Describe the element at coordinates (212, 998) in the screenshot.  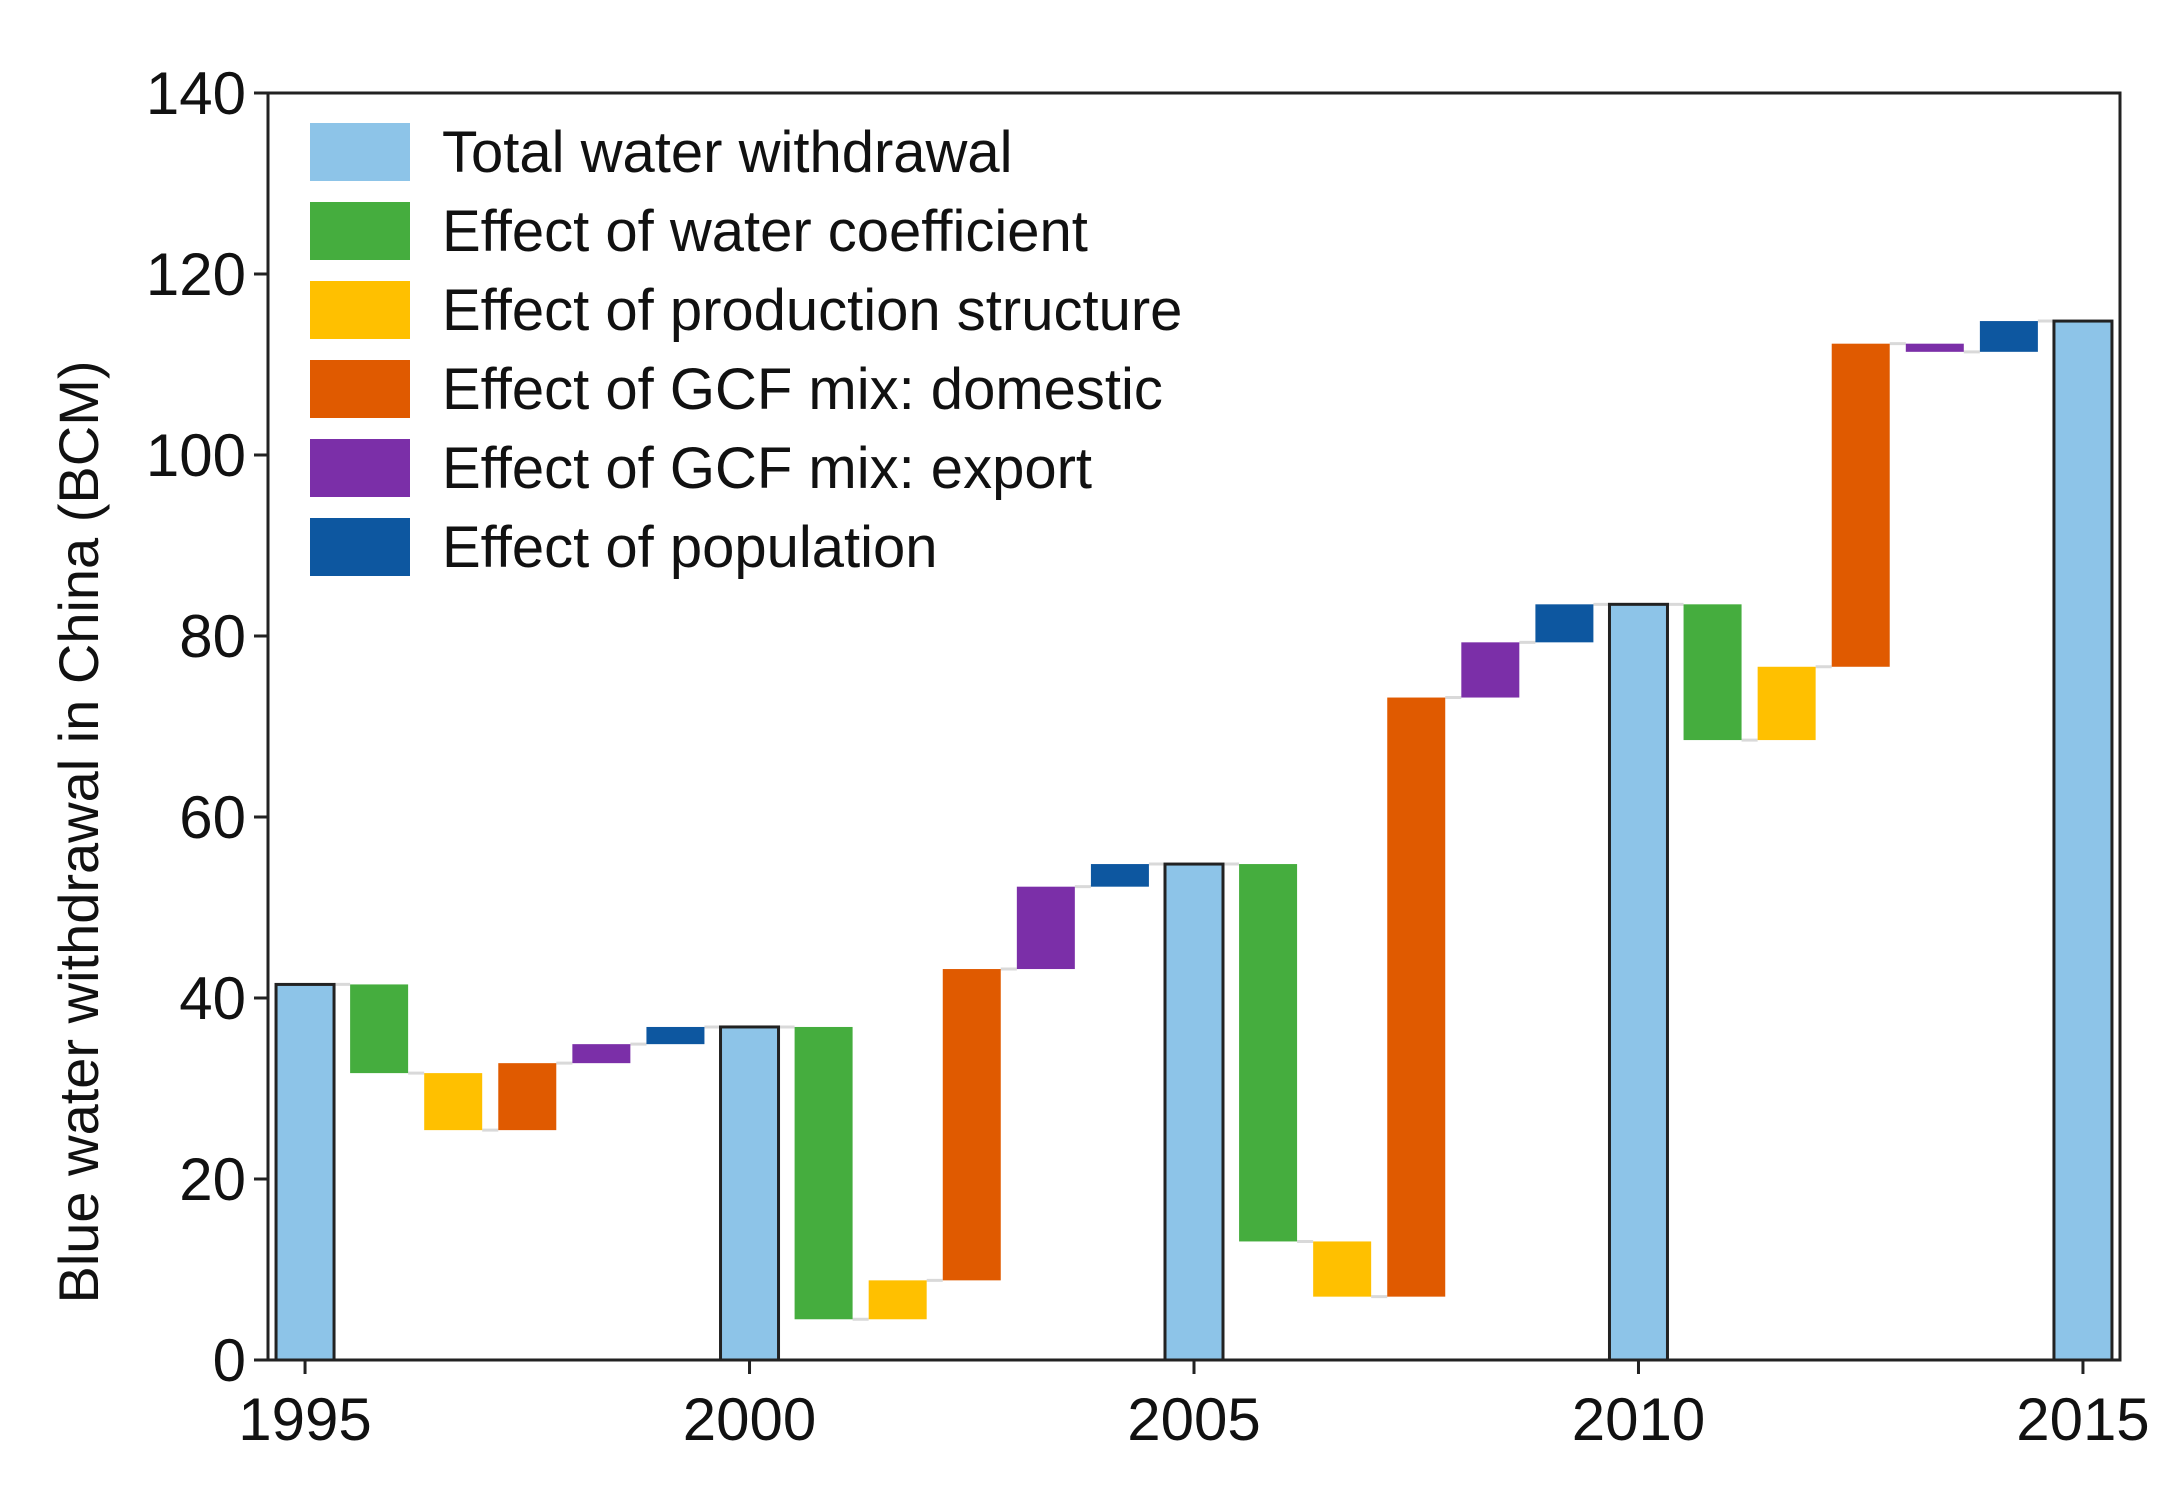
I see `y-tick-label: 40` at that location.